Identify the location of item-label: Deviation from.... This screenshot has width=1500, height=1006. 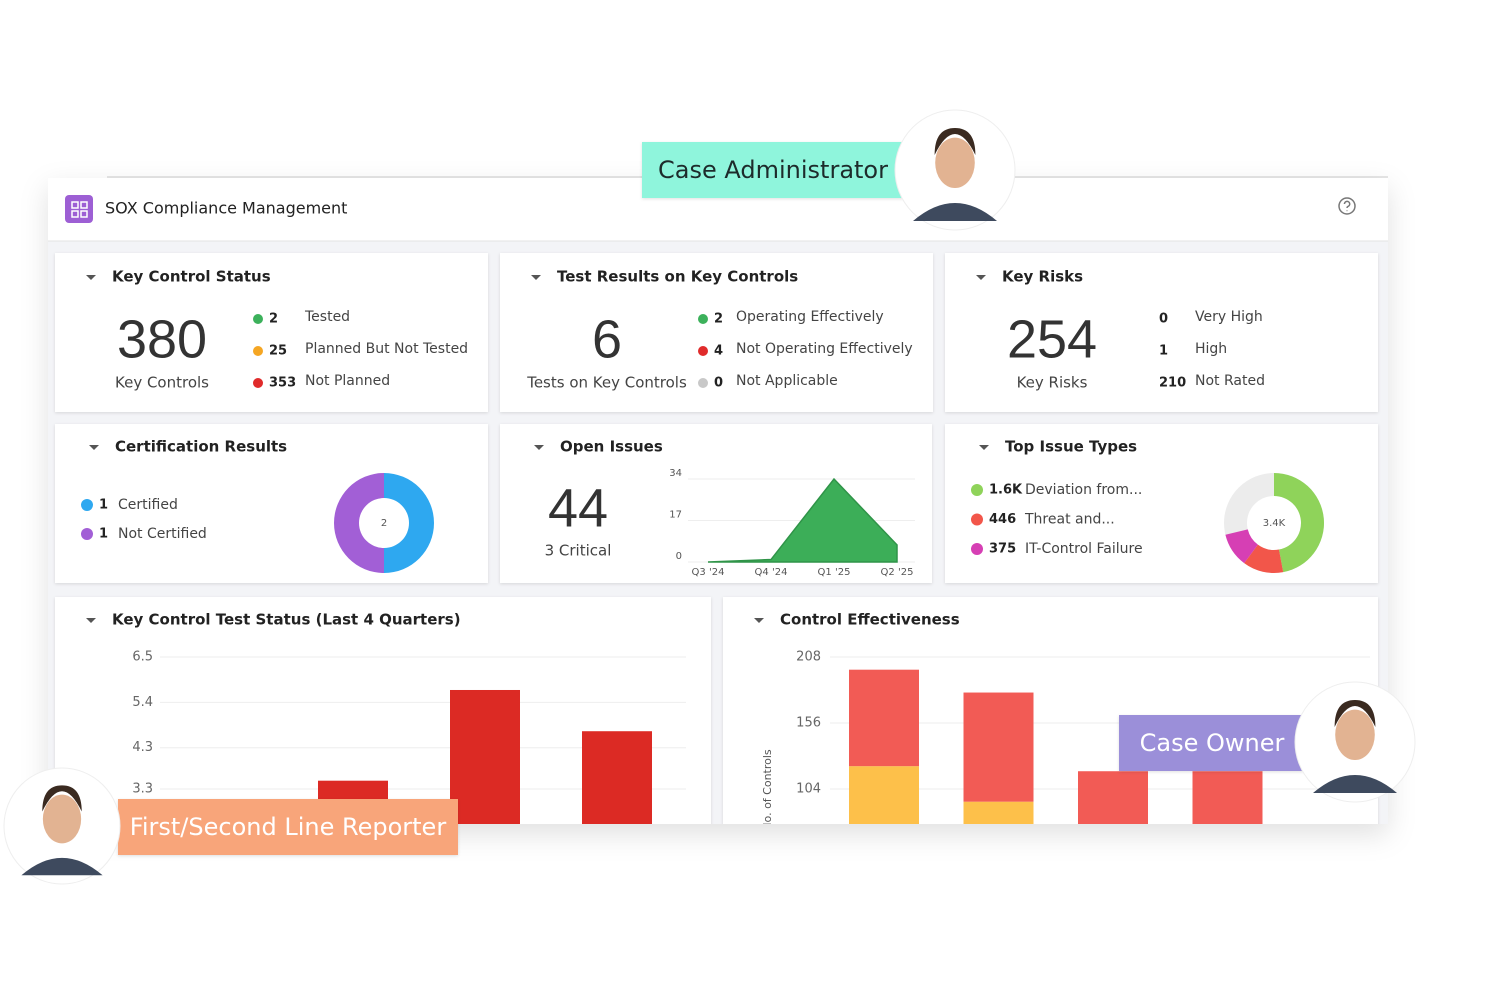
(1083, 490).